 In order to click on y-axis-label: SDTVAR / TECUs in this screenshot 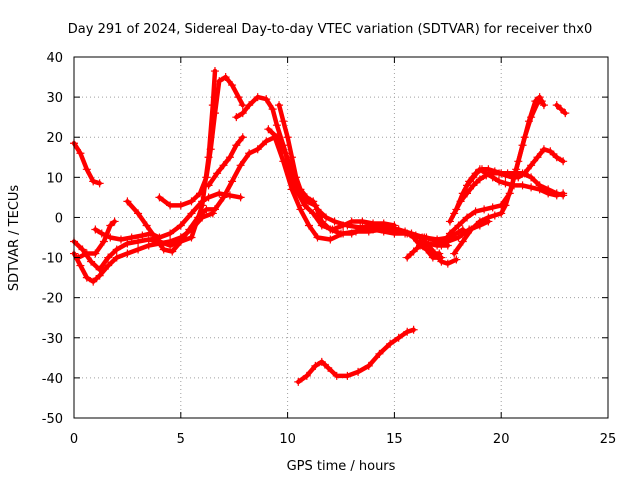, I will do `click(14, 238)`.